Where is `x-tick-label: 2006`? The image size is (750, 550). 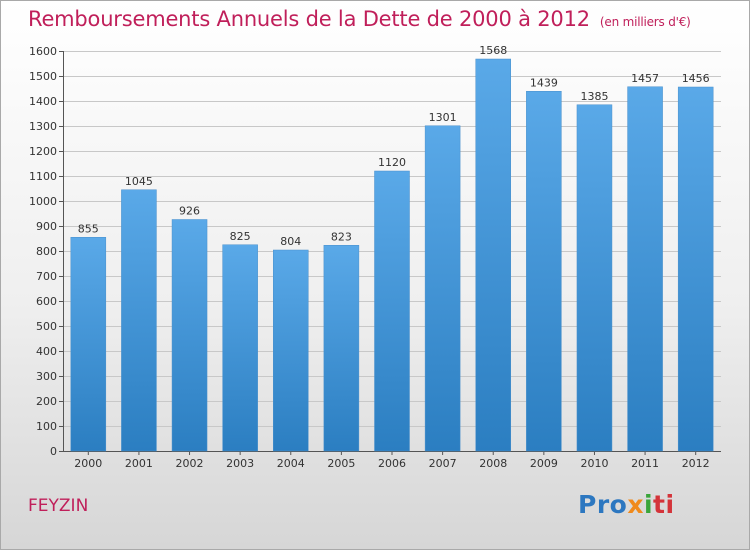
x-tick-label: 2006 is located at coordinates (392, 463).